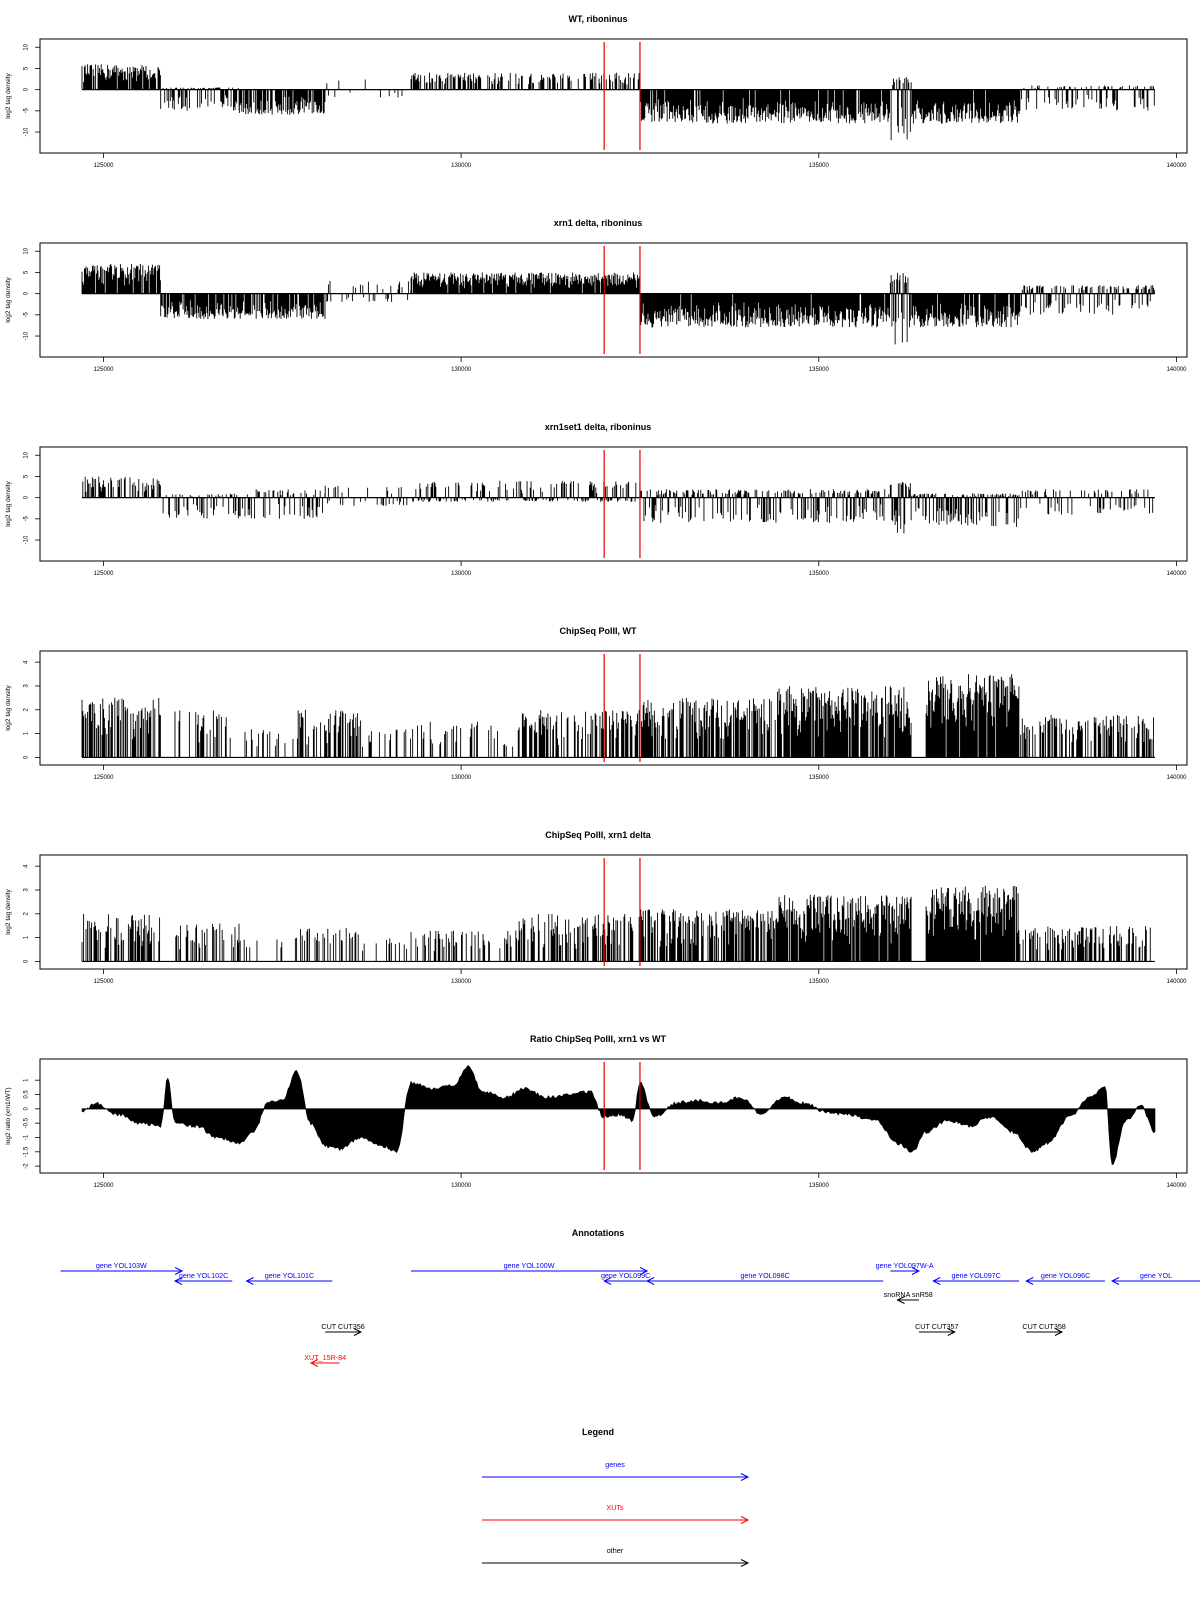 The image size is (1200, 1600). Describe the element at coordinates (529, 1265) in the screenshot. I see `feature-label: gene YOL100W` at that location.